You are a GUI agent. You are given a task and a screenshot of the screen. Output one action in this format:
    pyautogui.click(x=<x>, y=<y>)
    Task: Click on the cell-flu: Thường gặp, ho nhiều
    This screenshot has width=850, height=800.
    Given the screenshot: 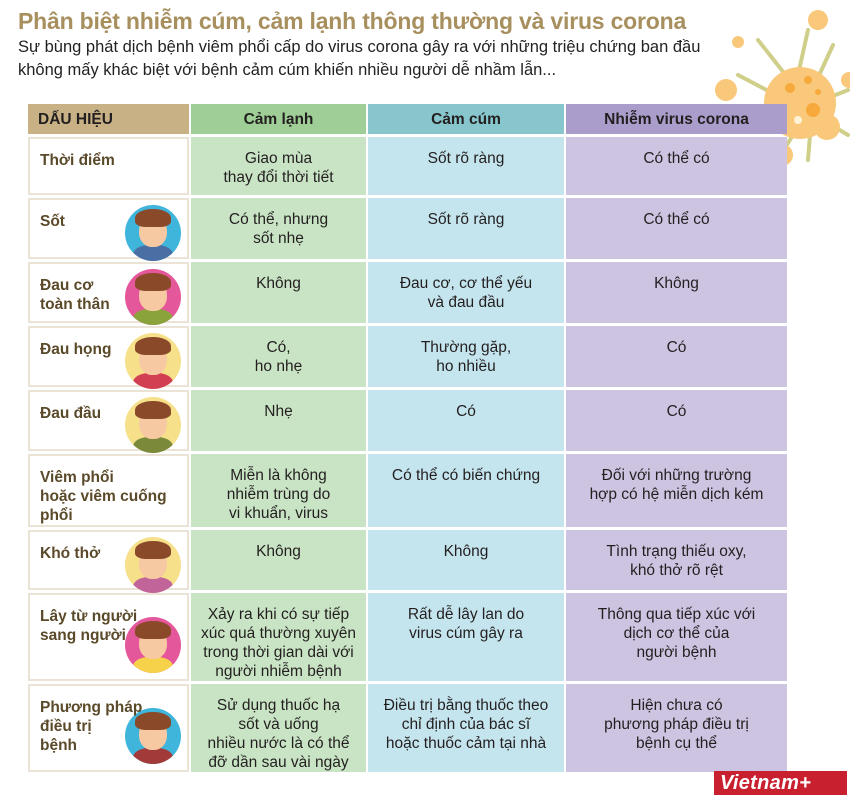 What is the action you would take?
    pyautogui.click(x=466, y=356)
    